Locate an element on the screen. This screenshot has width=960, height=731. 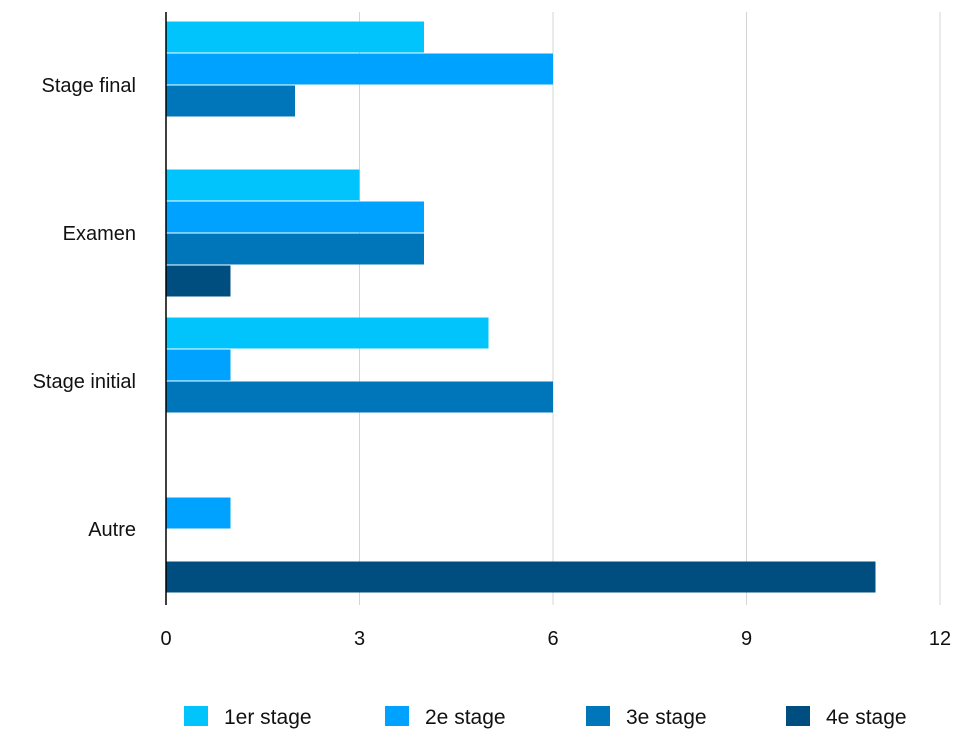
legend-item: 4e stage is located at coordinates (846, 717).